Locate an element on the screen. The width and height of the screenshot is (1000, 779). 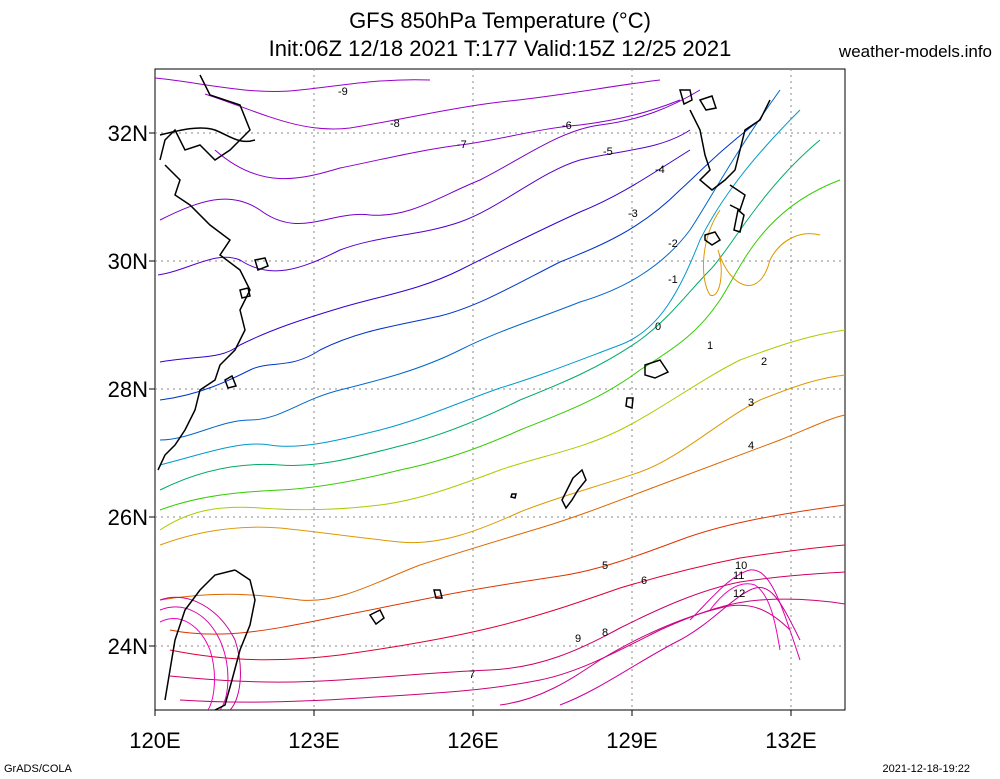
title-line-1: GFS 850hPa Temperature (°C) is located at coordinates (500, 20).